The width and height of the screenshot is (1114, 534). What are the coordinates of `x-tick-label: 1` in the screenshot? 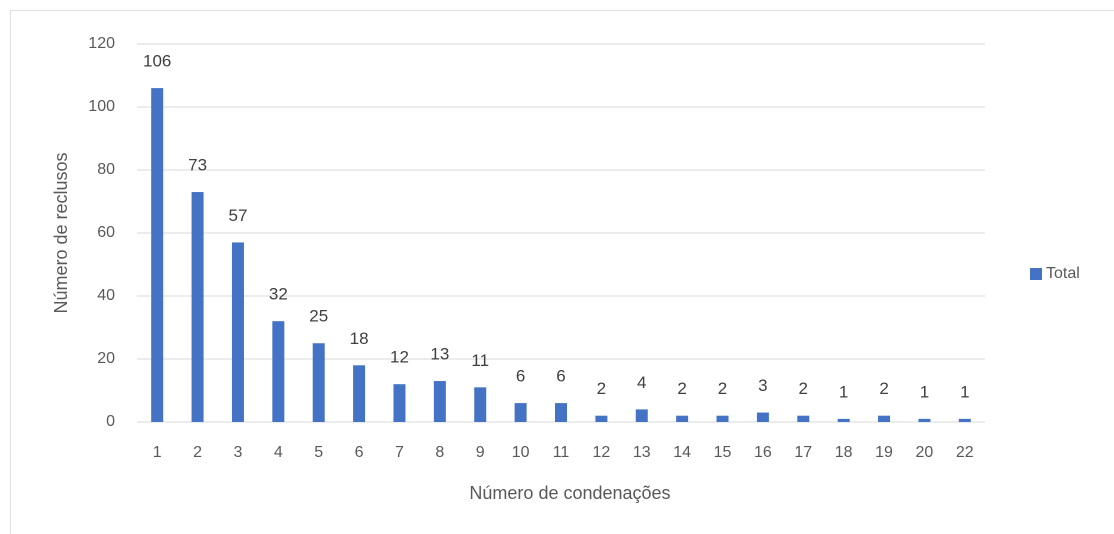 It's located at (157, 452).